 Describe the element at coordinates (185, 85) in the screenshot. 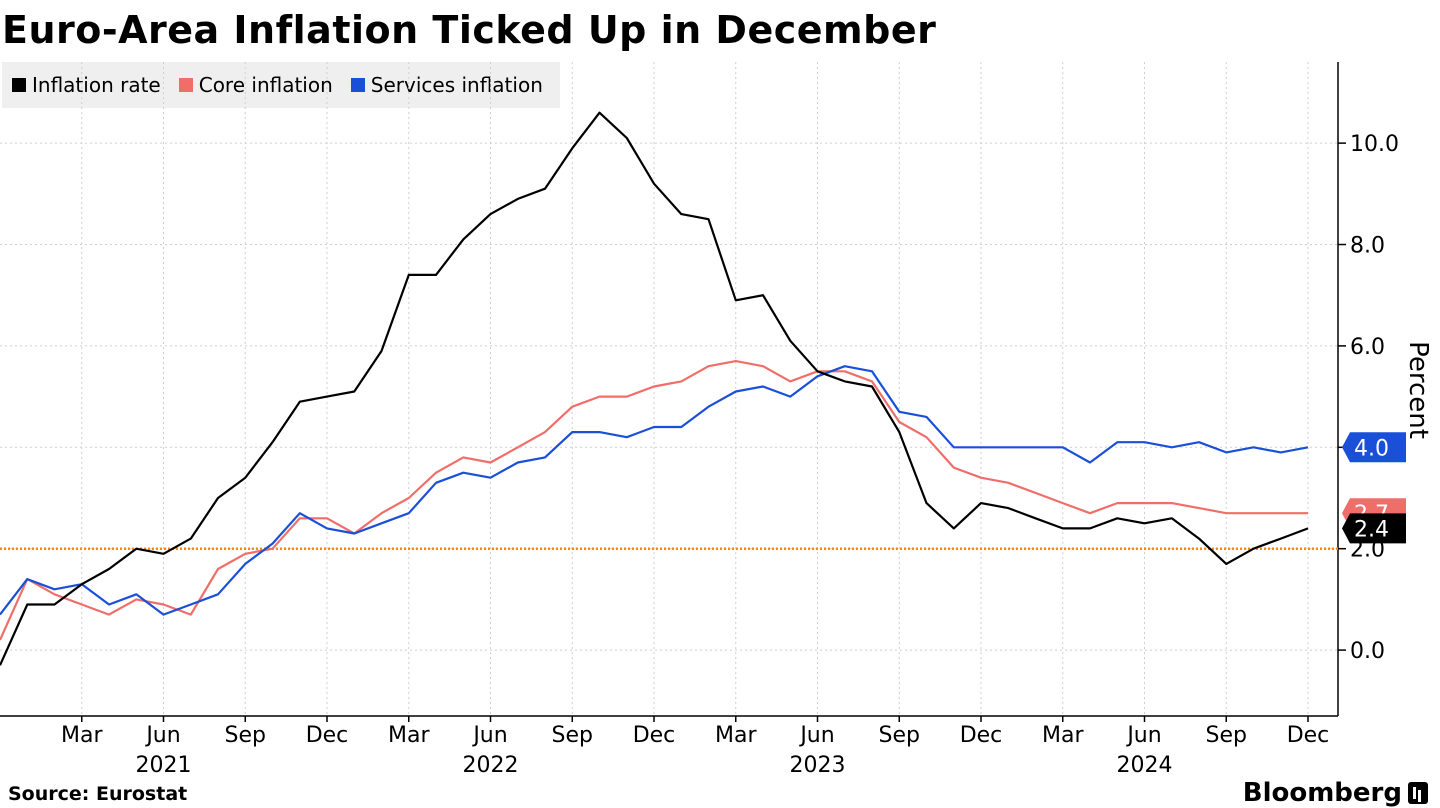

I see `legend-swatch-core-inflation` at that location.